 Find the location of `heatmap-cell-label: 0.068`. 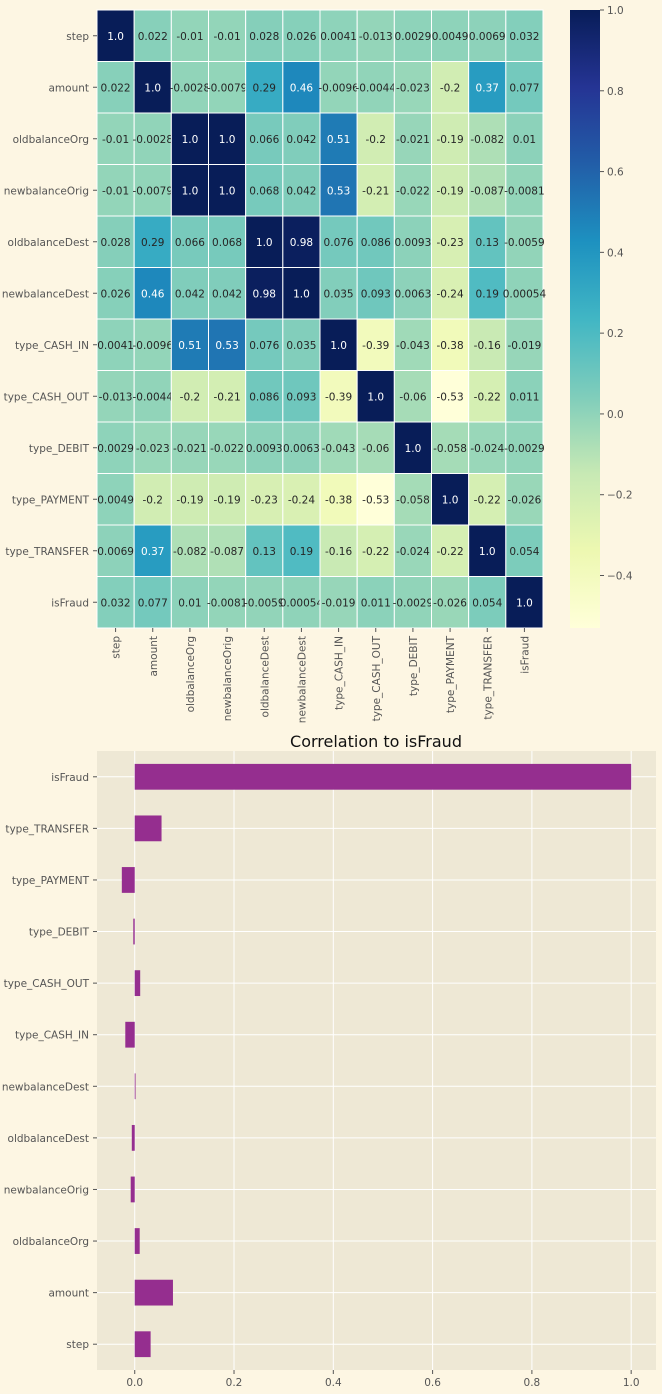

heatmap-cell-label: 0.068 is located at coordinates (264, 191).